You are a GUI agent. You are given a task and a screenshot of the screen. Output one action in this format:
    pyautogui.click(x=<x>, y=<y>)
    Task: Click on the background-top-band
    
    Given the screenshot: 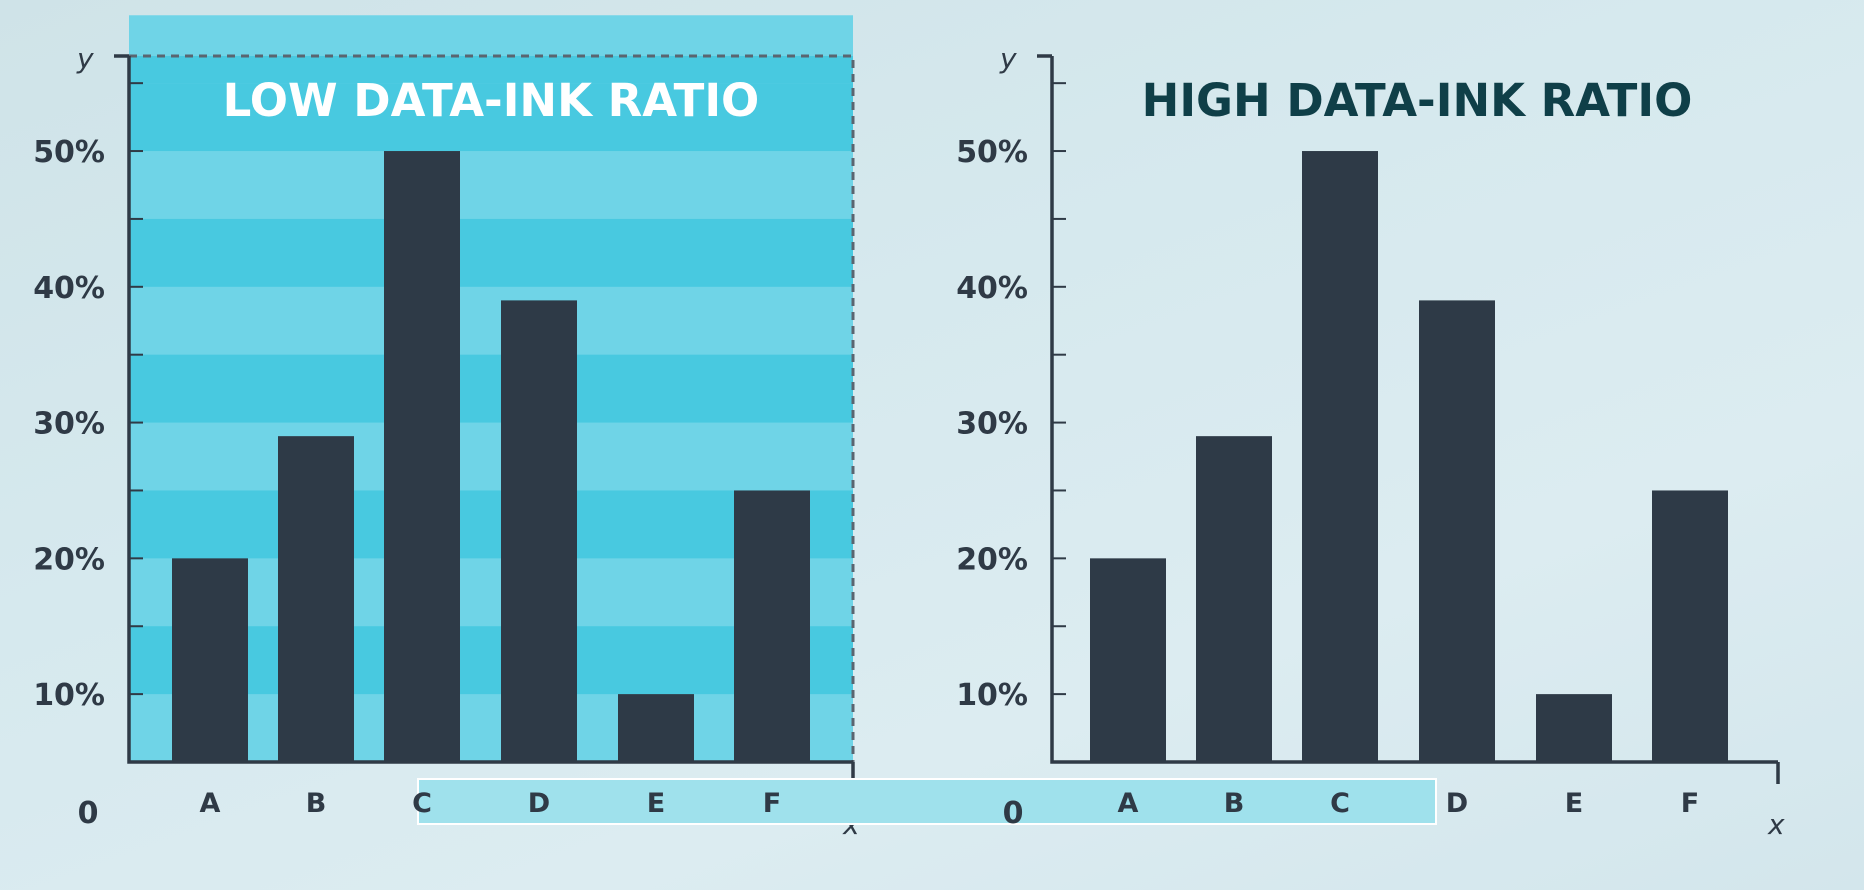 What is the action you would take?
    pyautogui.click(x=491, y=70)
    